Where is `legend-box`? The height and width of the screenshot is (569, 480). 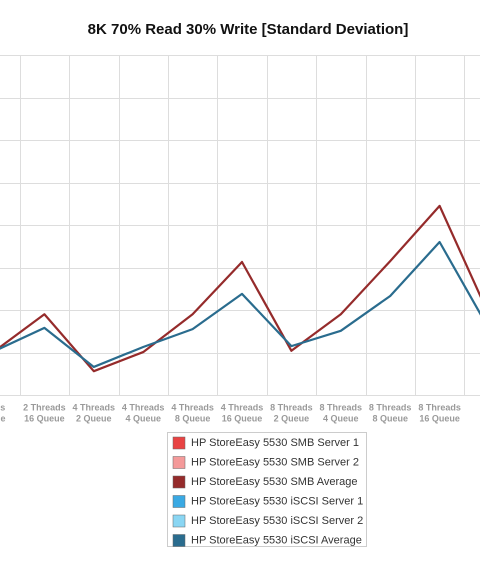
legend-box is located at coordinates (267, 489).